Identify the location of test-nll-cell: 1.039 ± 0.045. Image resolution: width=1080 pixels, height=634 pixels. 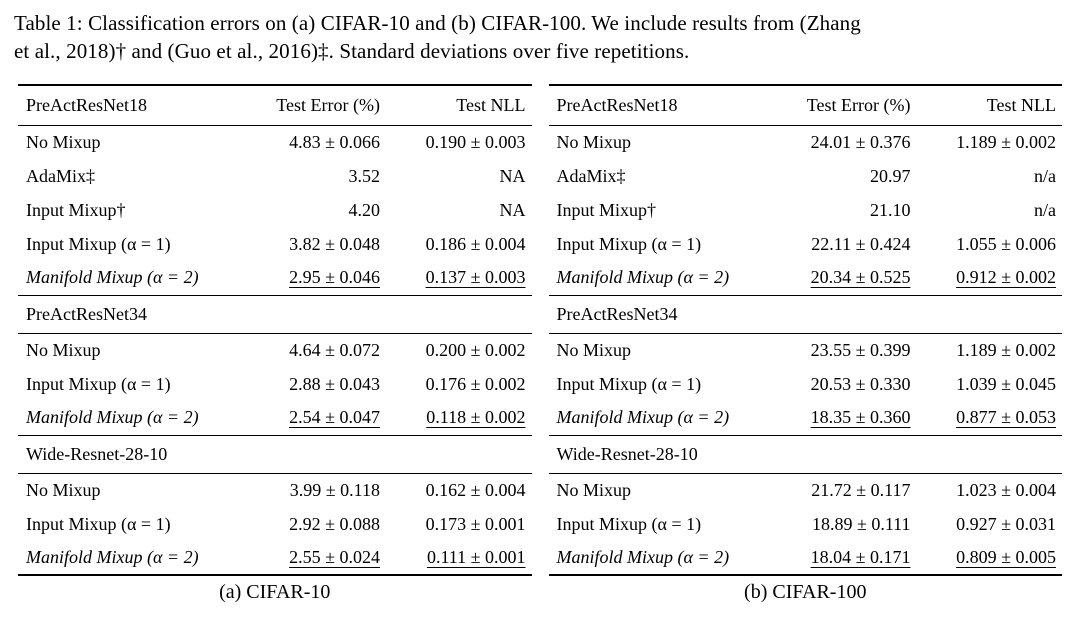
(1006, 383).